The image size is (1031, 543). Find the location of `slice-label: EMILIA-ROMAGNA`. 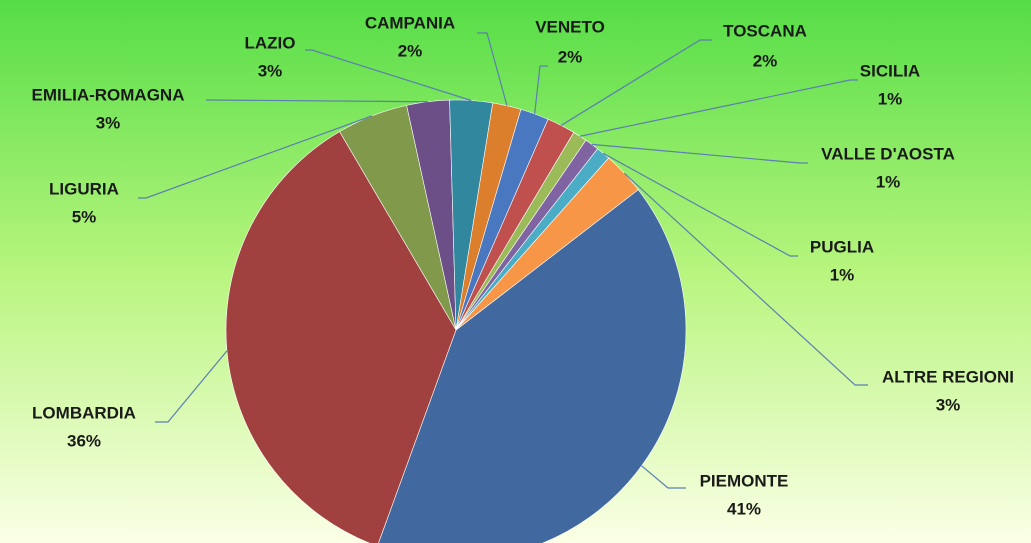

slice-label: EMILIA-ROMAGNA is located at coordinates (108, 94).